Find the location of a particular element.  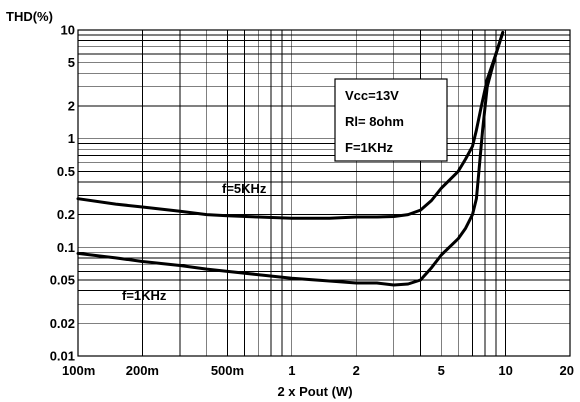

condition-vcc: Vcc=13V is located at coordinates (372, 95).